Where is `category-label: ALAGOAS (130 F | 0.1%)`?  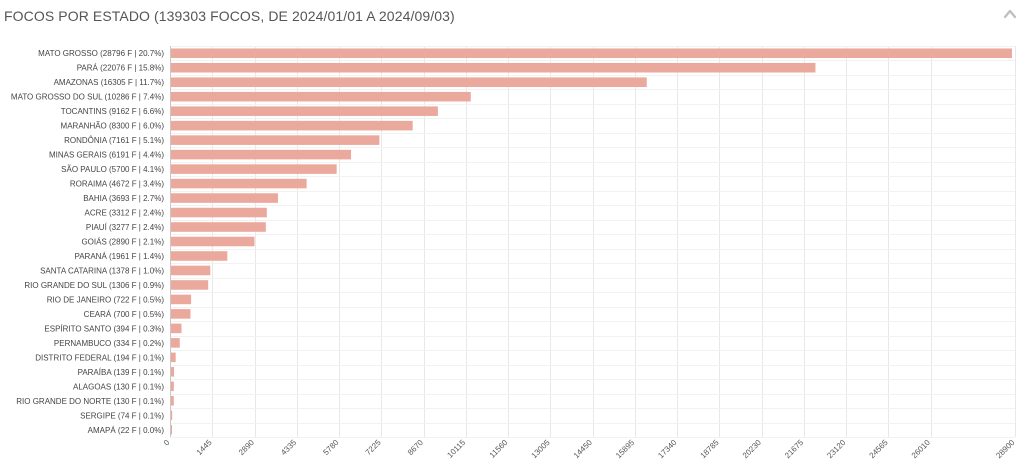
category-label: ALAGOAS (130 F | 0.1%) is located at coordinates (118, 386).